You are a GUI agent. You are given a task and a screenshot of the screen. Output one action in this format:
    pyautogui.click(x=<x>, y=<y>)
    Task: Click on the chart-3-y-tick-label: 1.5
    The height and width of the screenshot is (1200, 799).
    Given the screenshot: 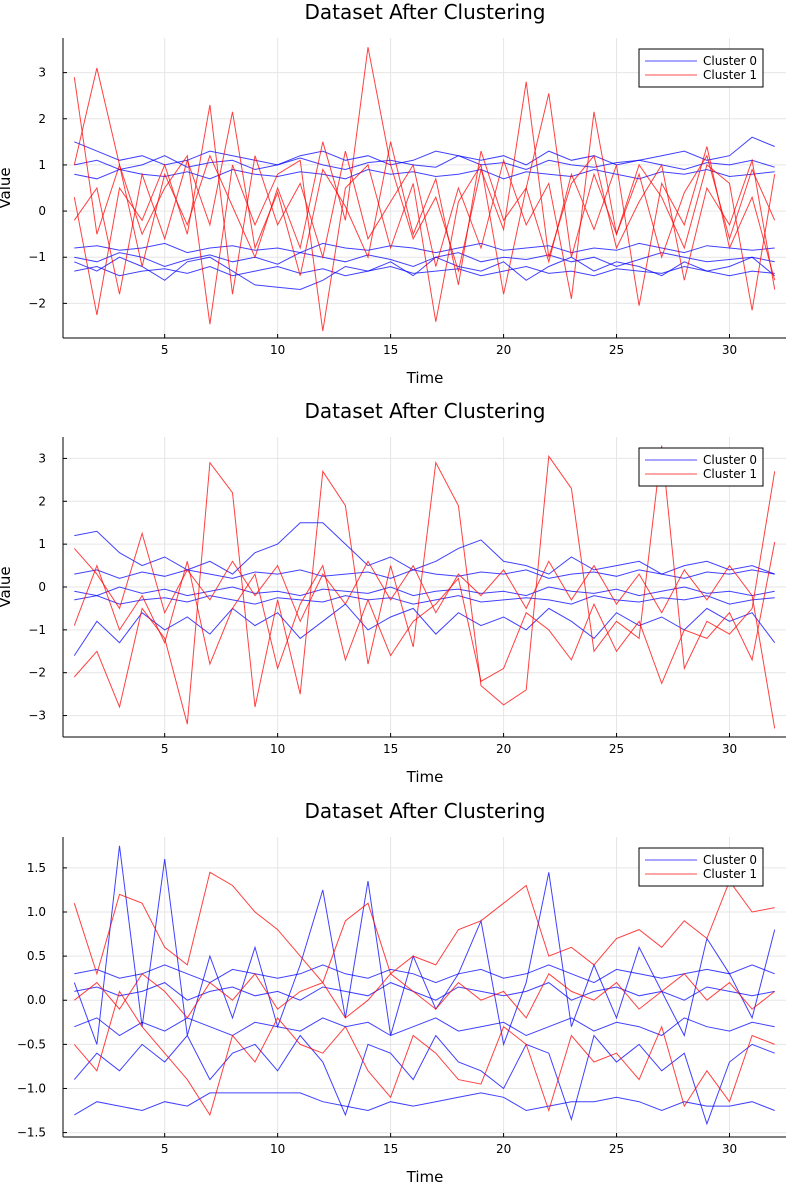 What is the action you would take?
    pyautogui.click(x=36, y=868)
    